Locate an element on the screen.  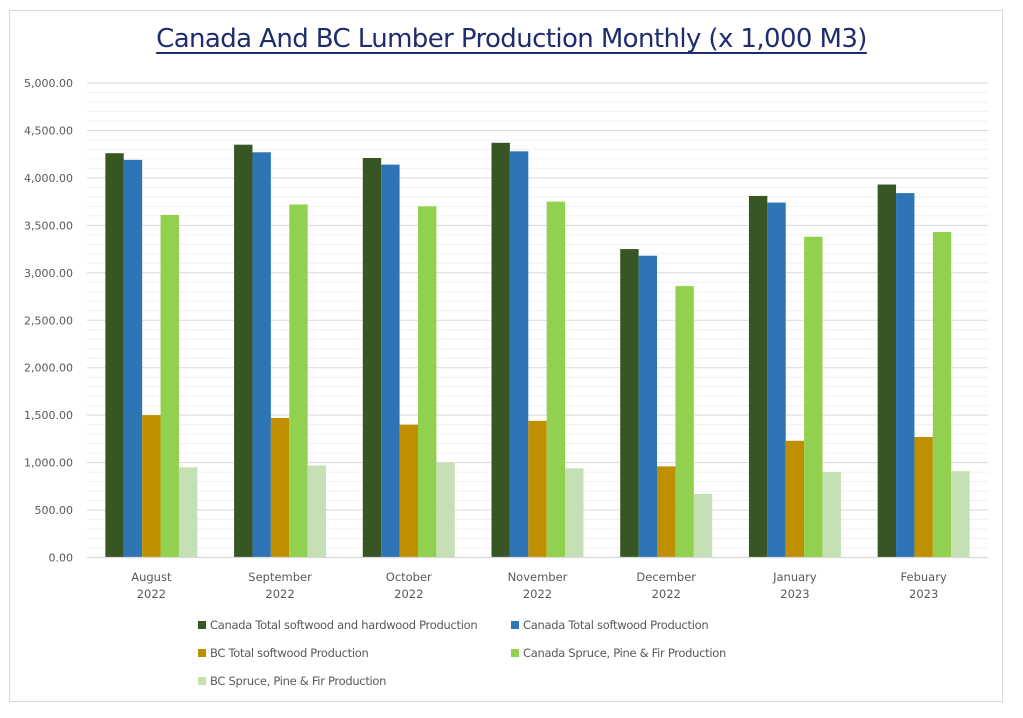
y-tick-label: 5,000.00 is located at coordinates (48, 83).